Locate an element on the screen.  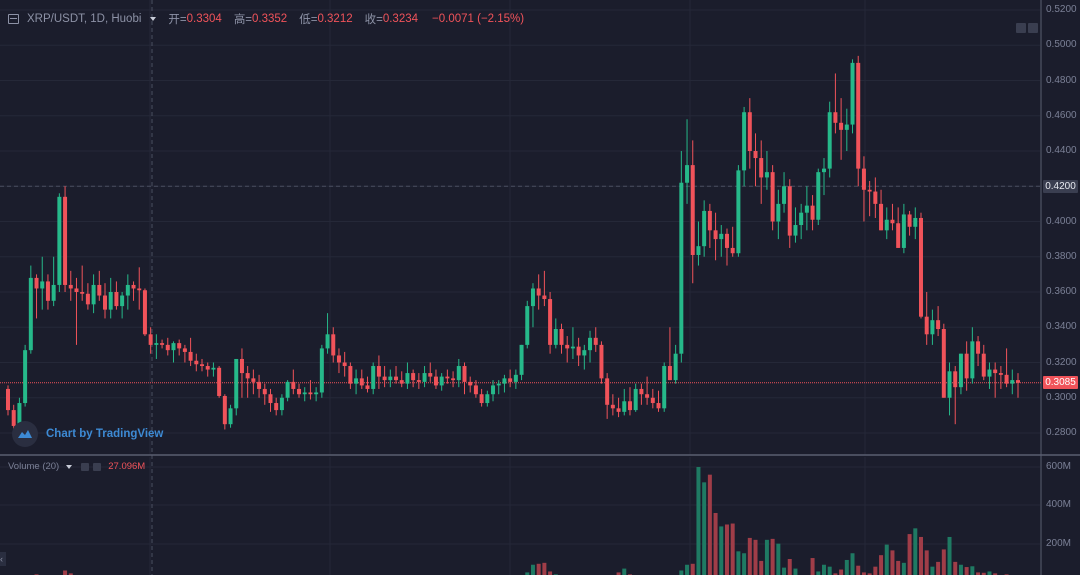
price-tick-label: 0.3200 is located at coordinates (1061, 362).